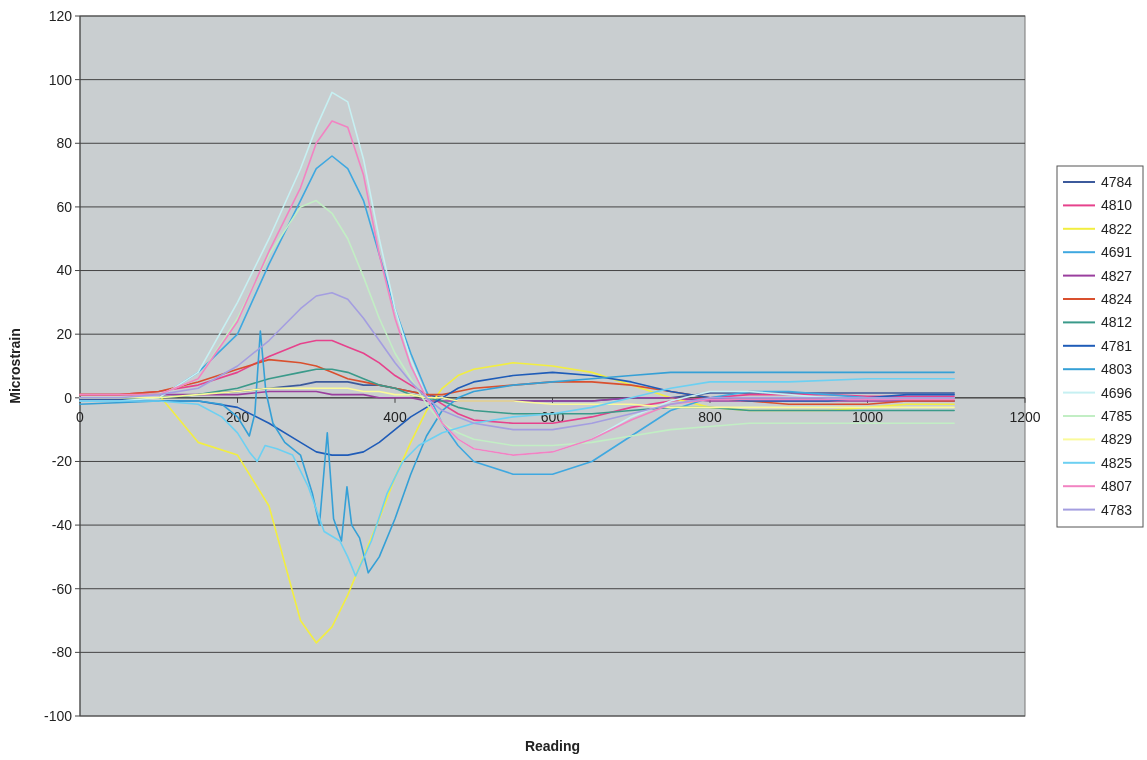 The height and width of the screenshot is (760, 1147). Describe the element at coordinates (62, 524) in the screenshot. I see `y-tick-label: -40` at that location.